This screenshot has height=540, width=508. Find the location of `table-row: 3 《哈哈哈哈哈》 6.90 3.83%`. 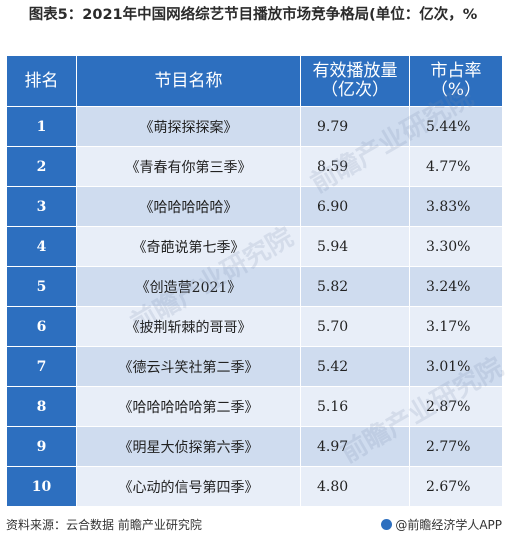

table-row: 3 《哈哈哈哈哈》 6.90 3.83% is located at coordinates (254, 206).